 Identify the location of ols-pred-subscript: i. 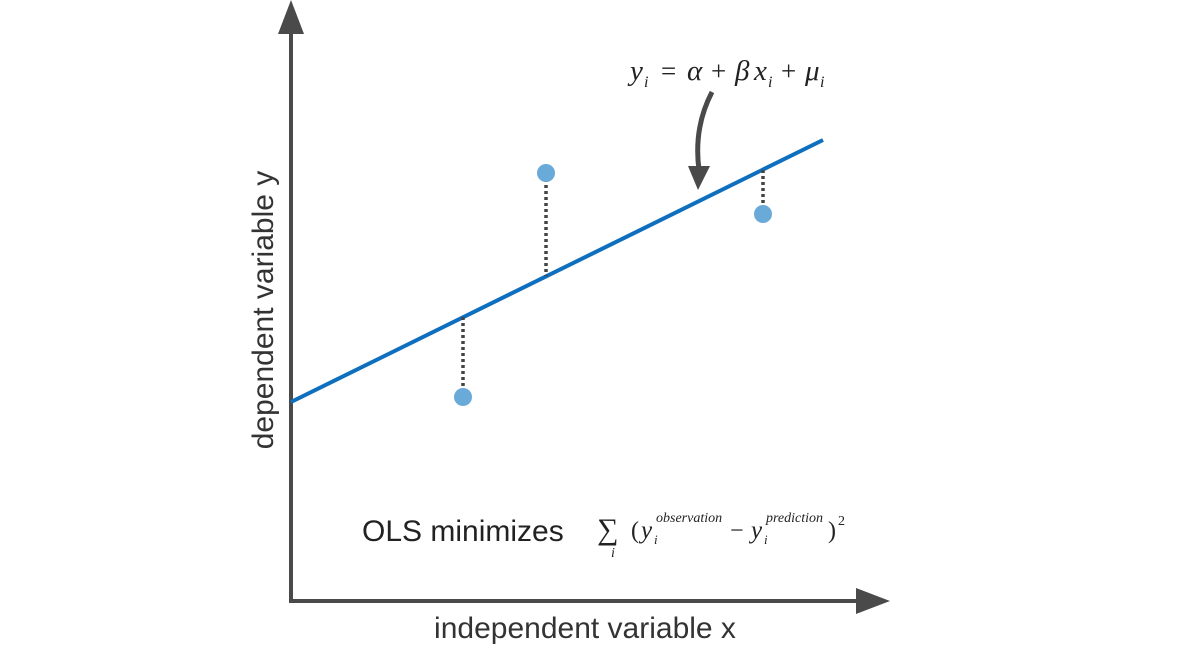
(766, 539).